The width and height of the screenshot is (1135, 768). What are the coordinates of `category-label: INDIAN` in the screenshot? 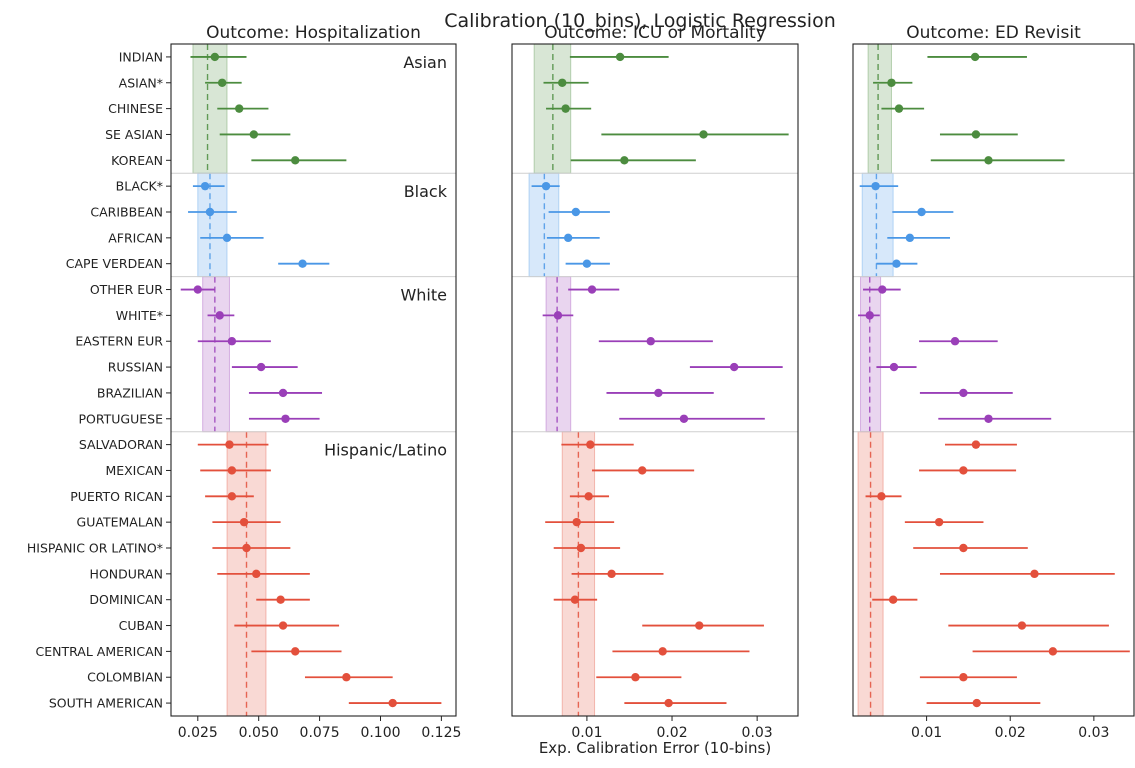 It's located at (141, 56).